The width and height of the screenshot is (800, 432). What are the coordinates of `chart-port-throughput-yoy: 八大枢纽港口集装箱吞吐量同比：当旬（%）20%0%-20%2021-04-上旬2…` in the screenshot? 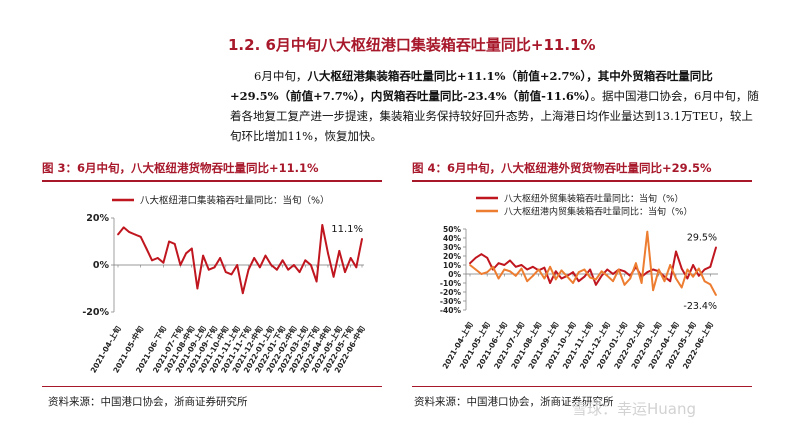 It's located at (224, 285).